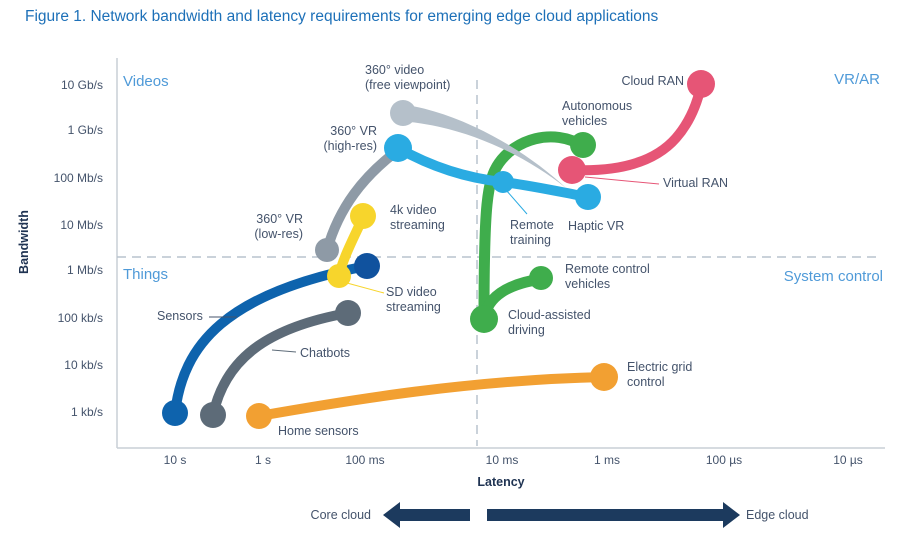 This screenshot has width=915, height=539. I want to click on label-line: System control, so click(833, 276).